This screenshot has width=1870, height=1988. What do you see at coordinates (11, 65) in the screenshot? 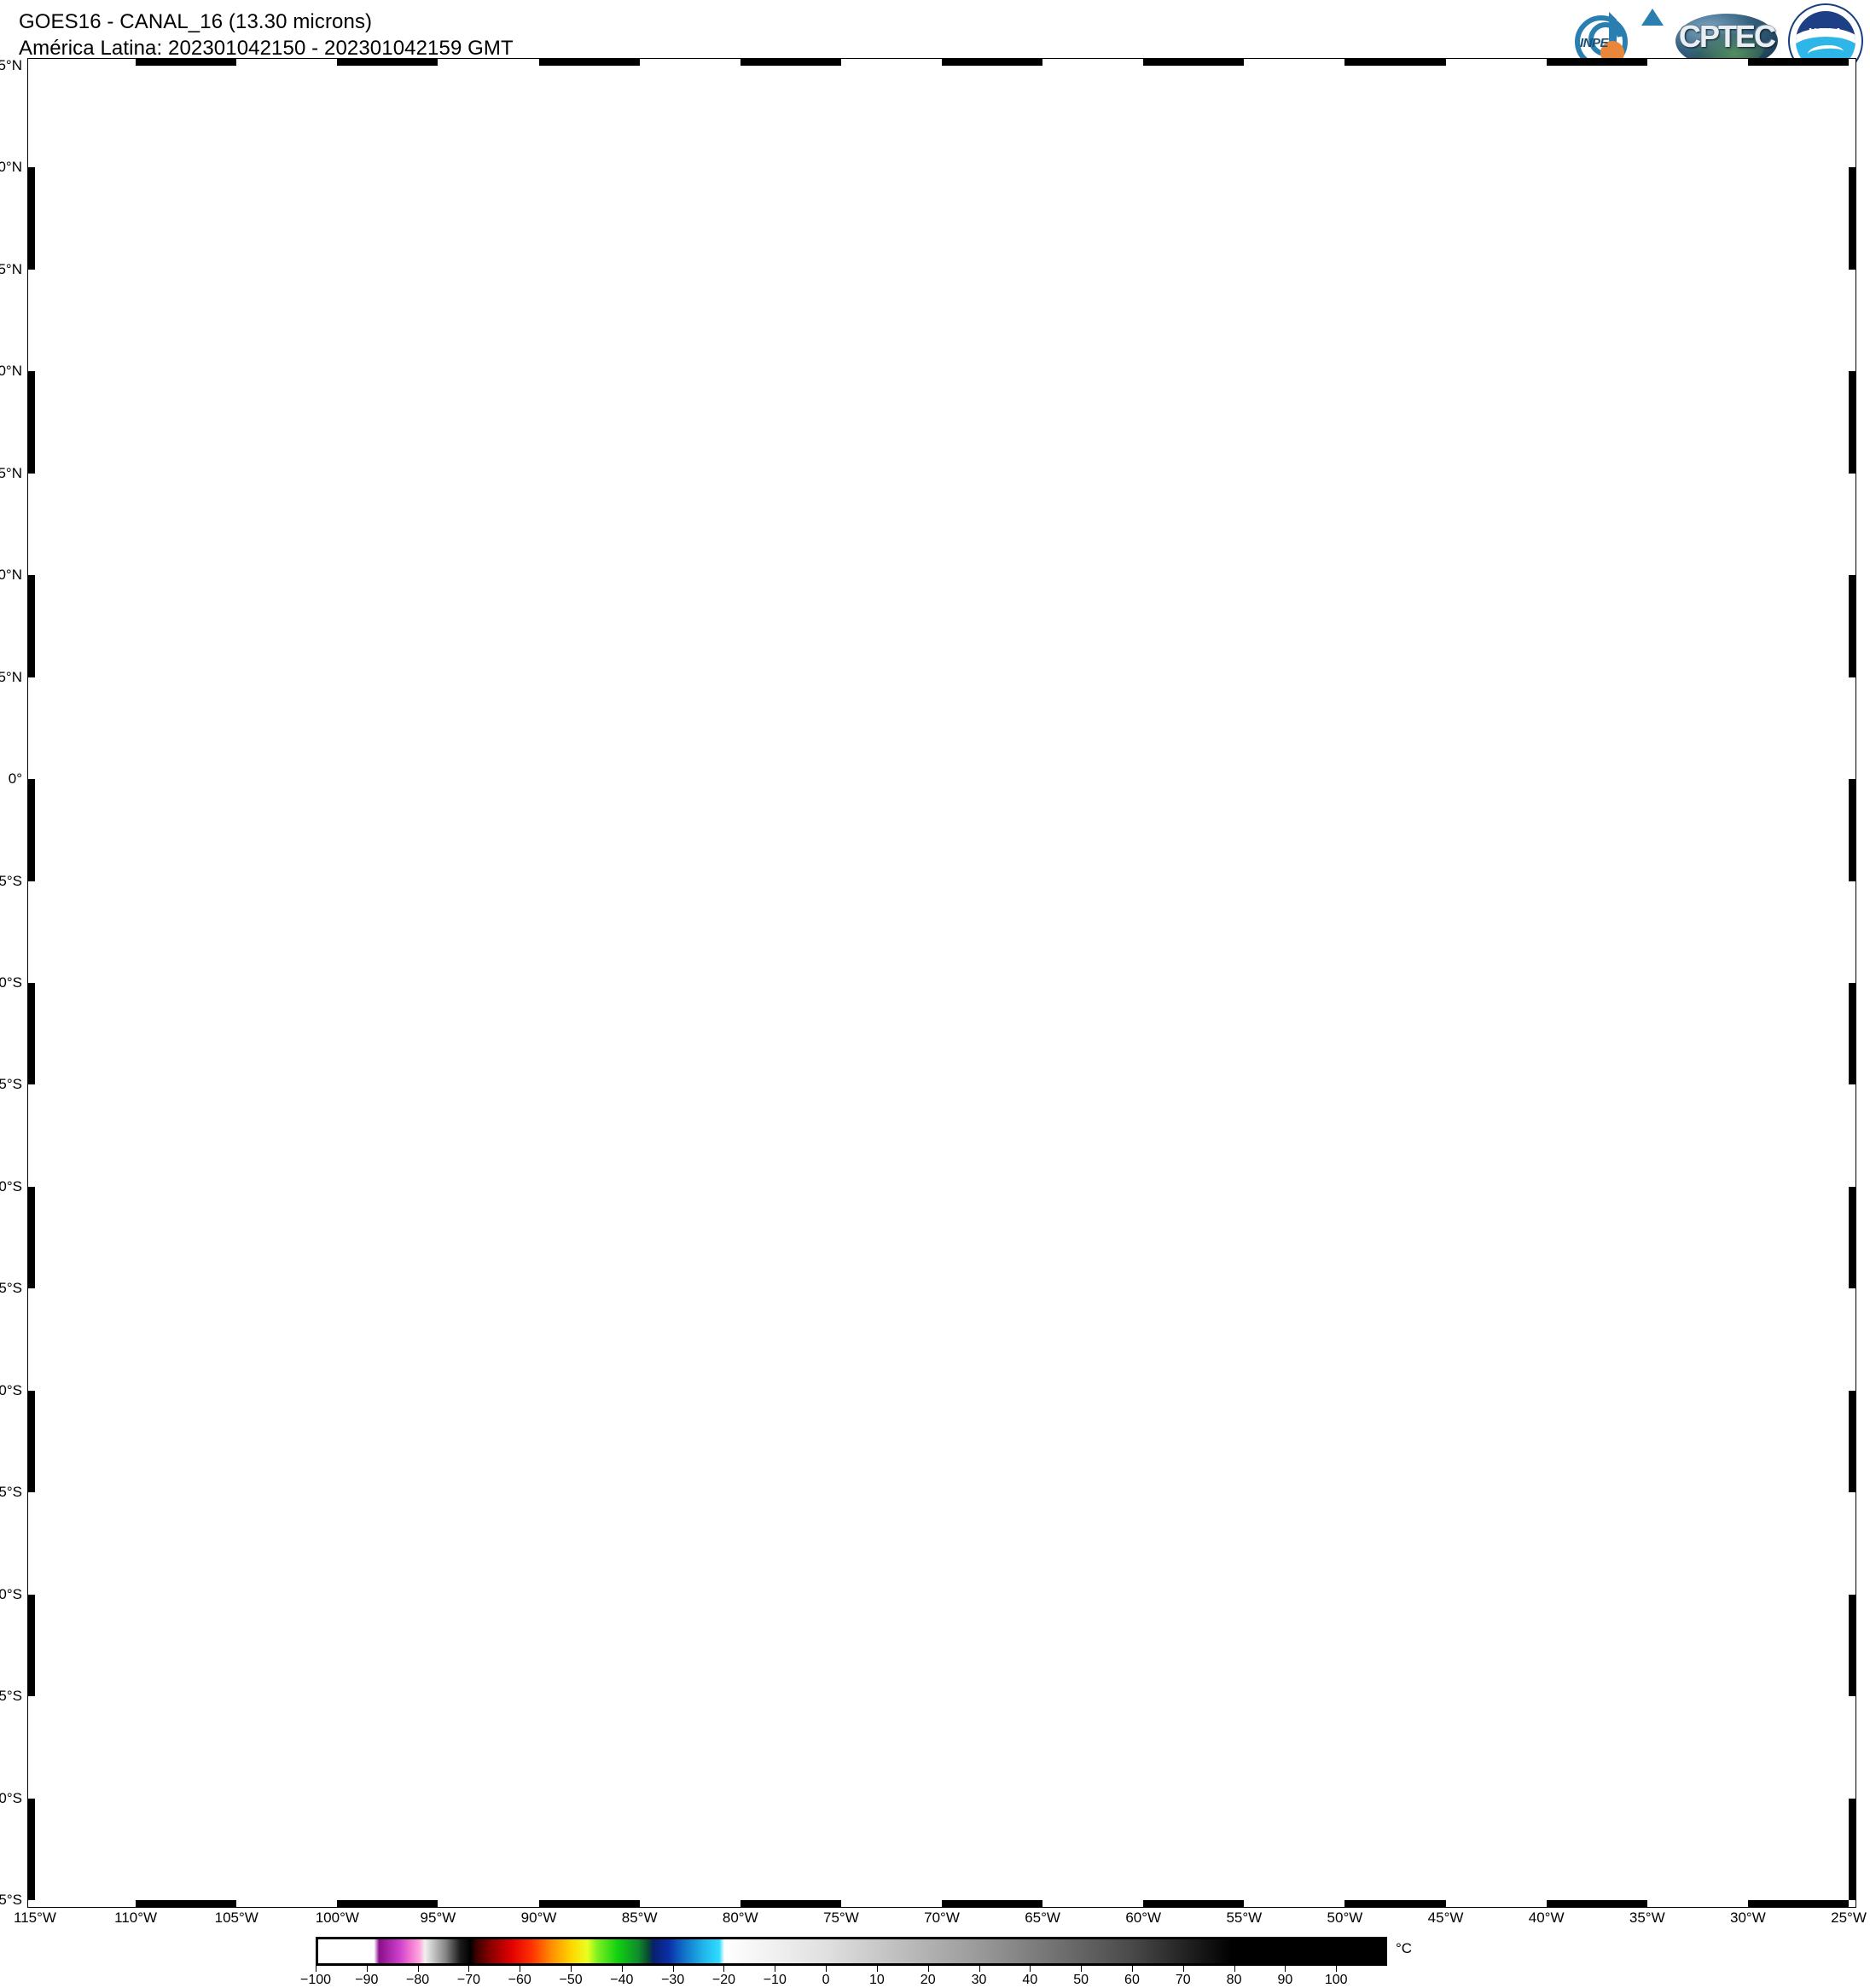
I see `latitude-tick-label: 35°N` at bounding box center [11, 65].